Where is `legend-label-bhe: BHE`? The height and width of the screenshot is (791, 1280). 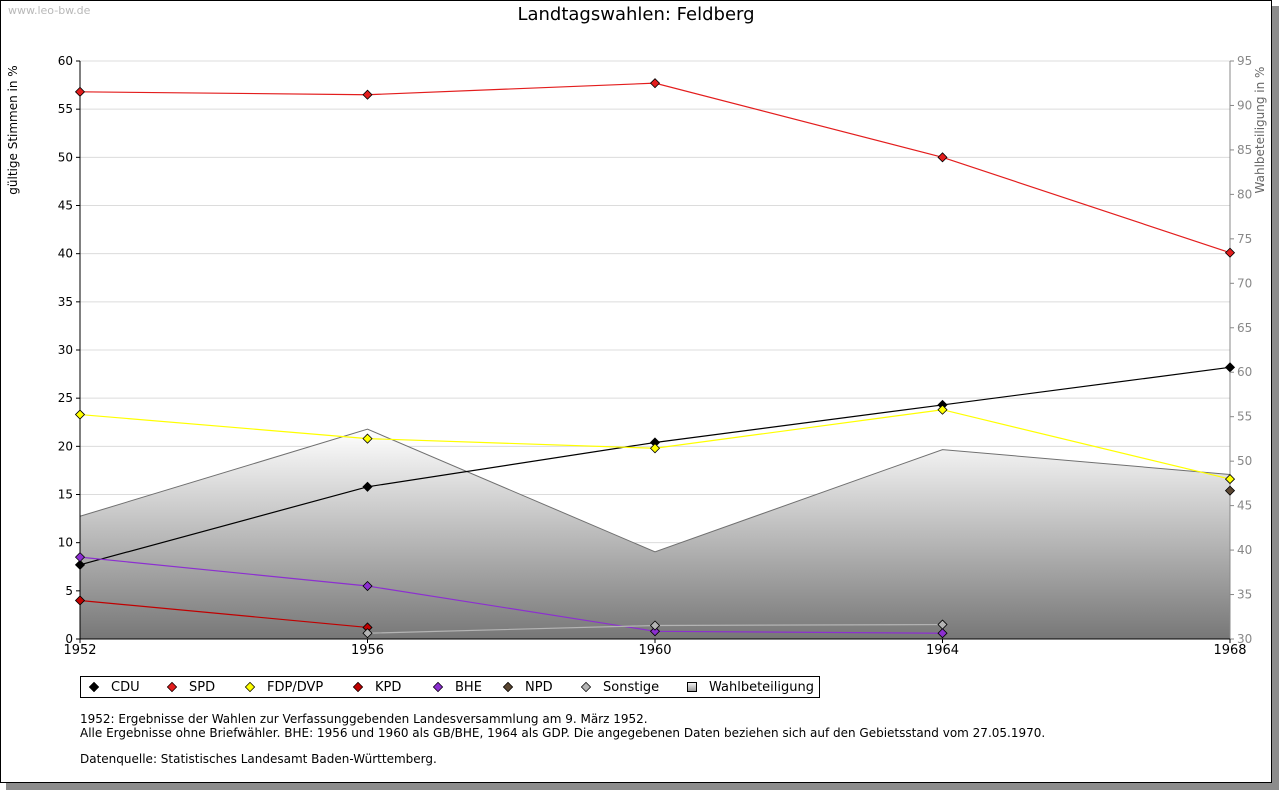
legend-label-bhe: BHE is located at coordinates (468, 687).